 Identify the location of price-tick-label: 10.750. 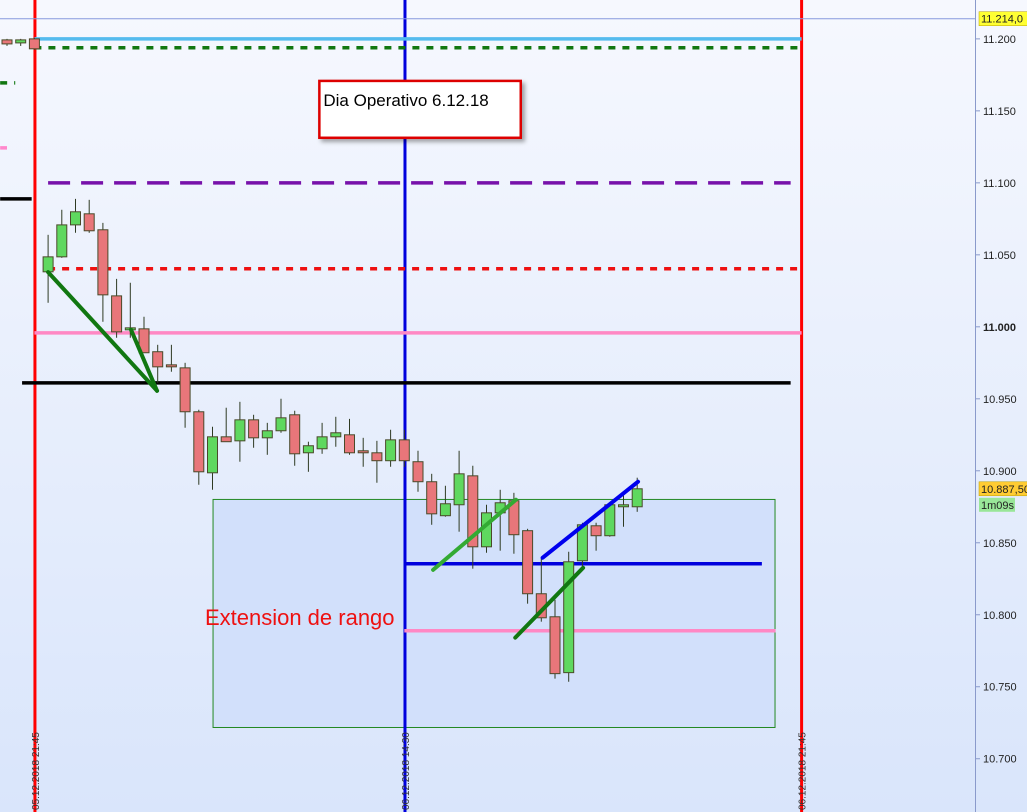
(1000, 688).